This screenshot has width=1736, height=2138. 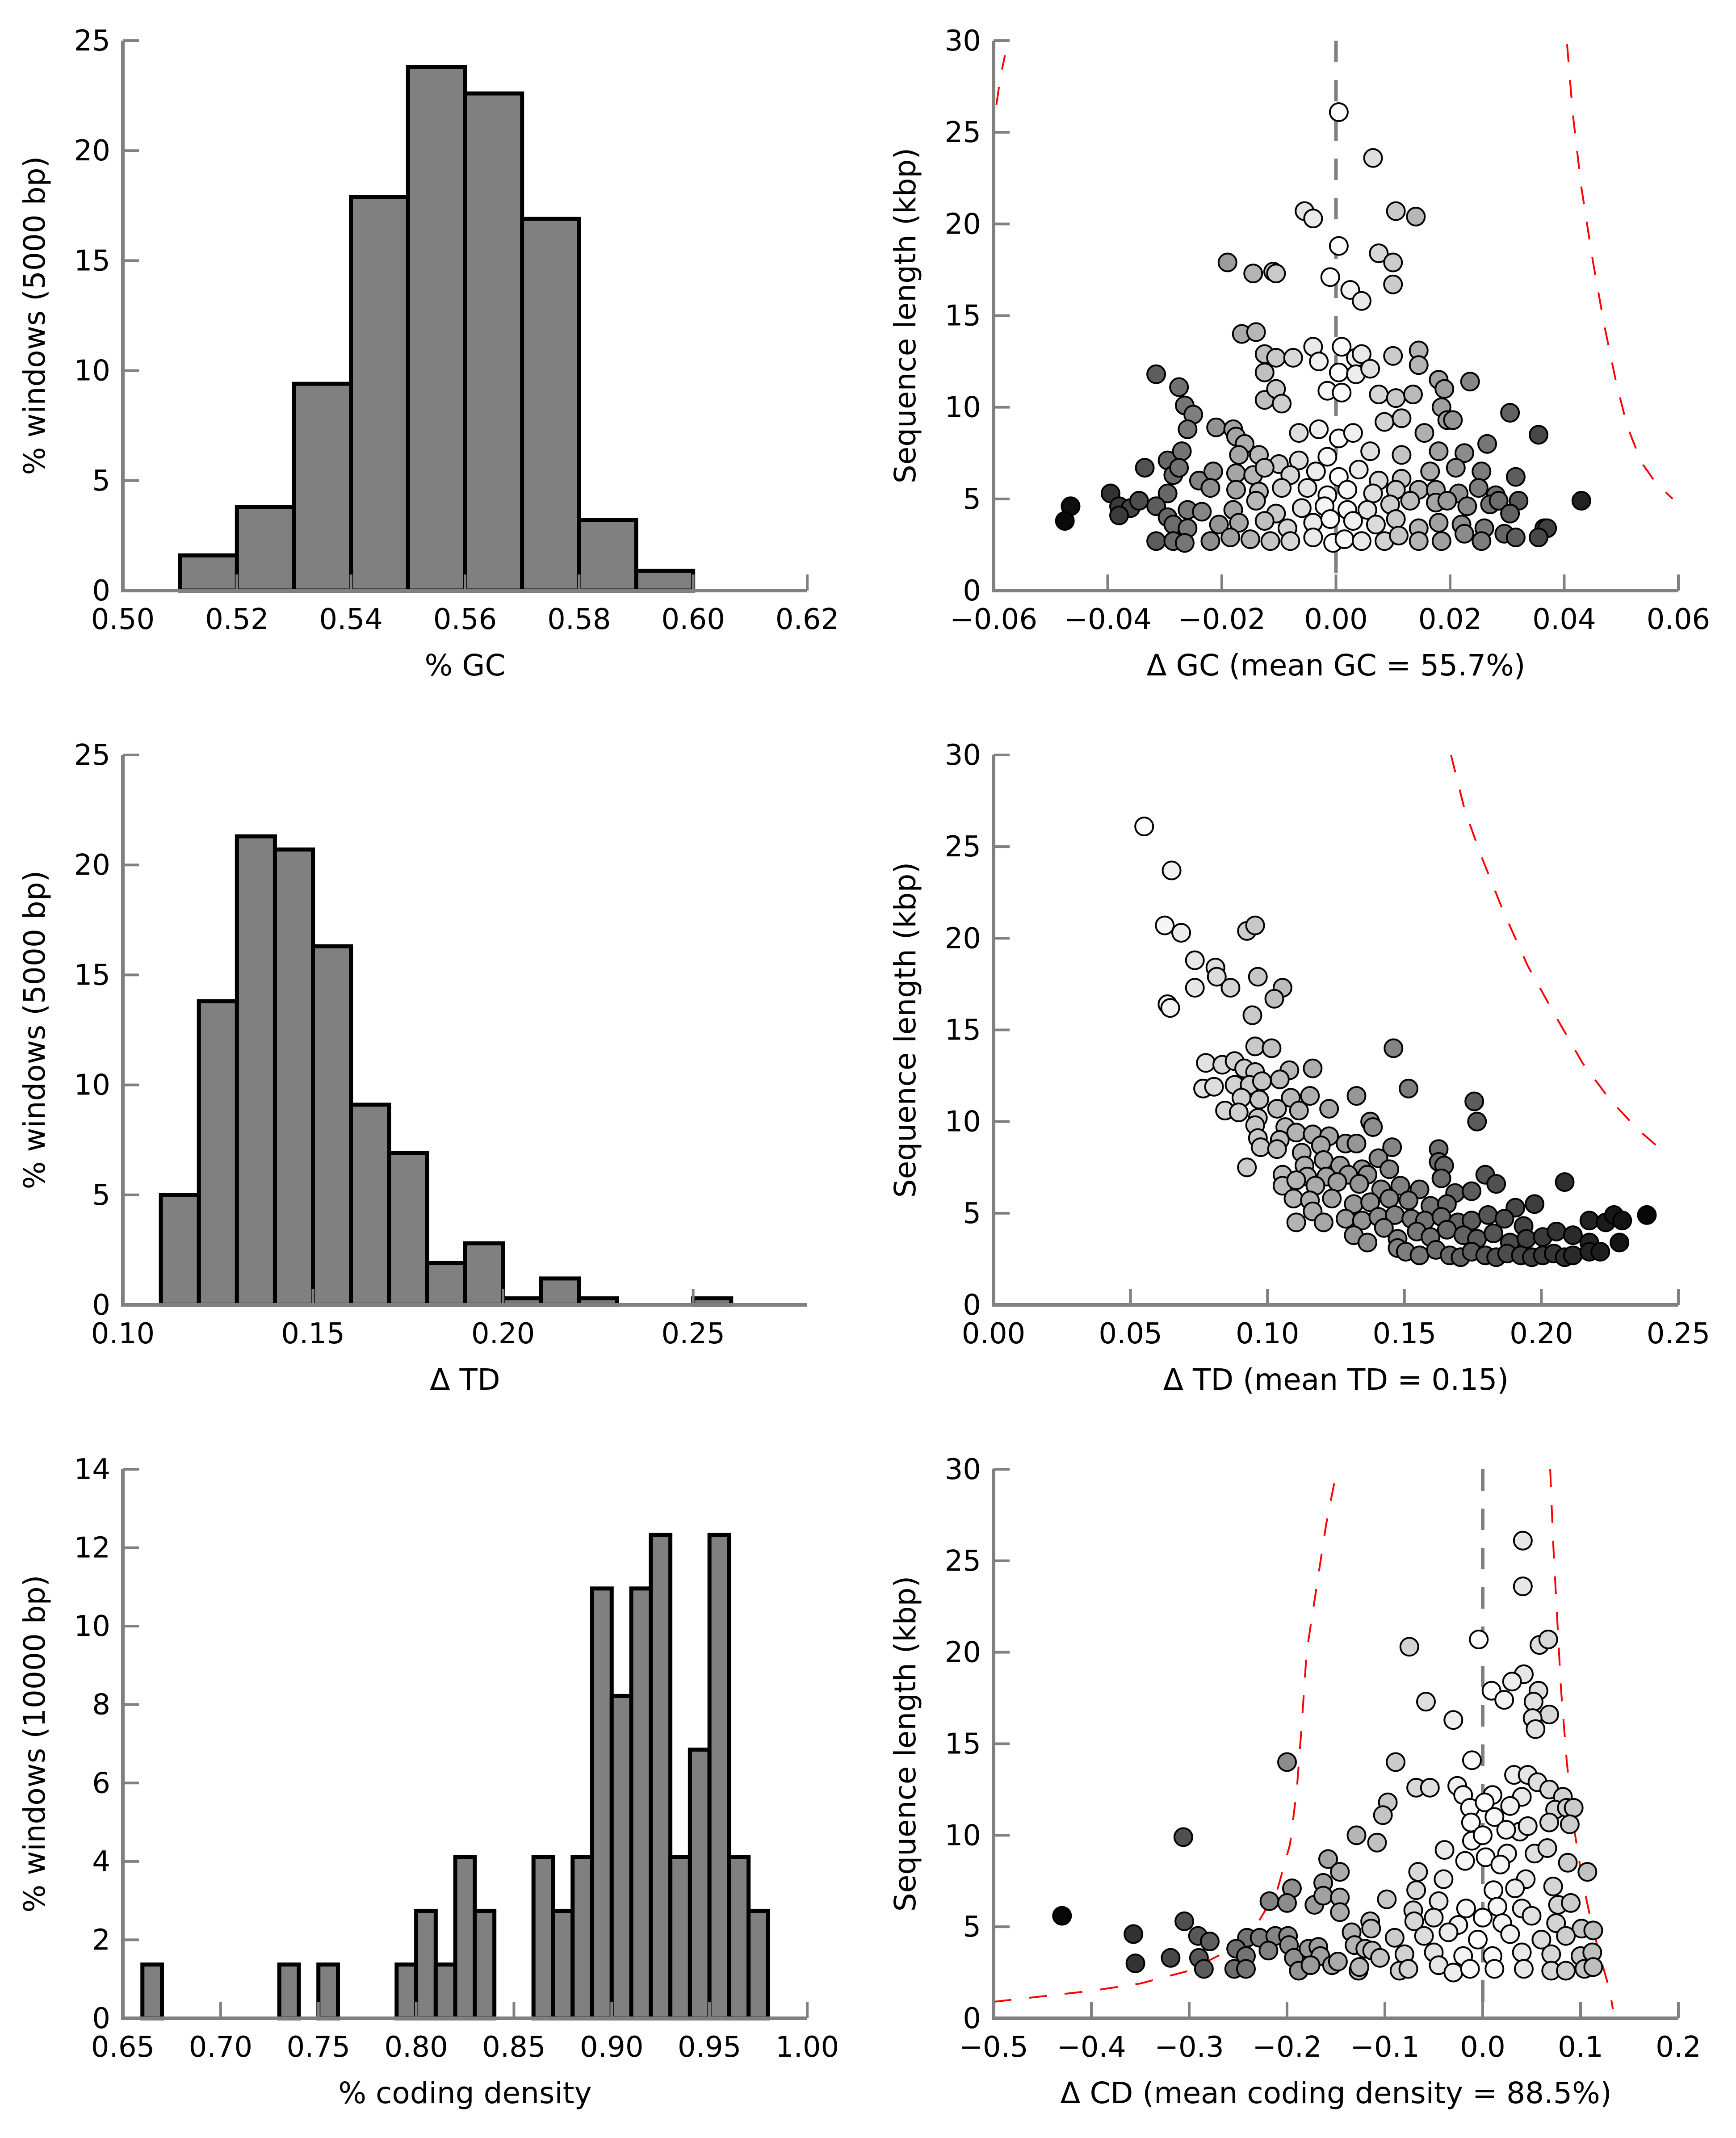 I want to click on y-axis-label: Sequence length (kbp), so click(x=905, y=316).